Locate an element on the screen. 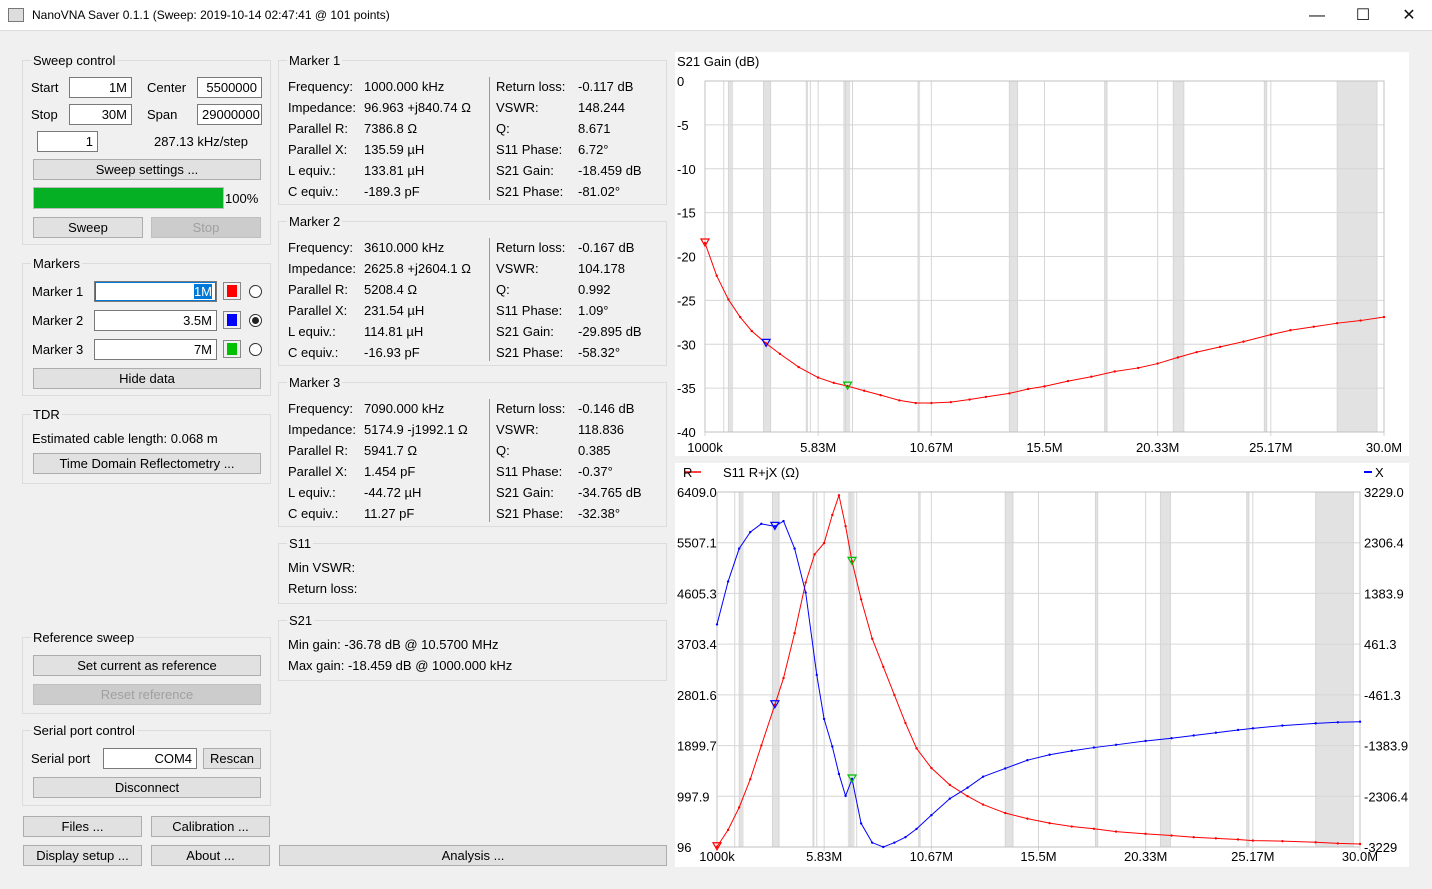 The width and height of the screenshot is (1432, 889). marker-3-label: Marker 3 is located at coordinates (58, 349).